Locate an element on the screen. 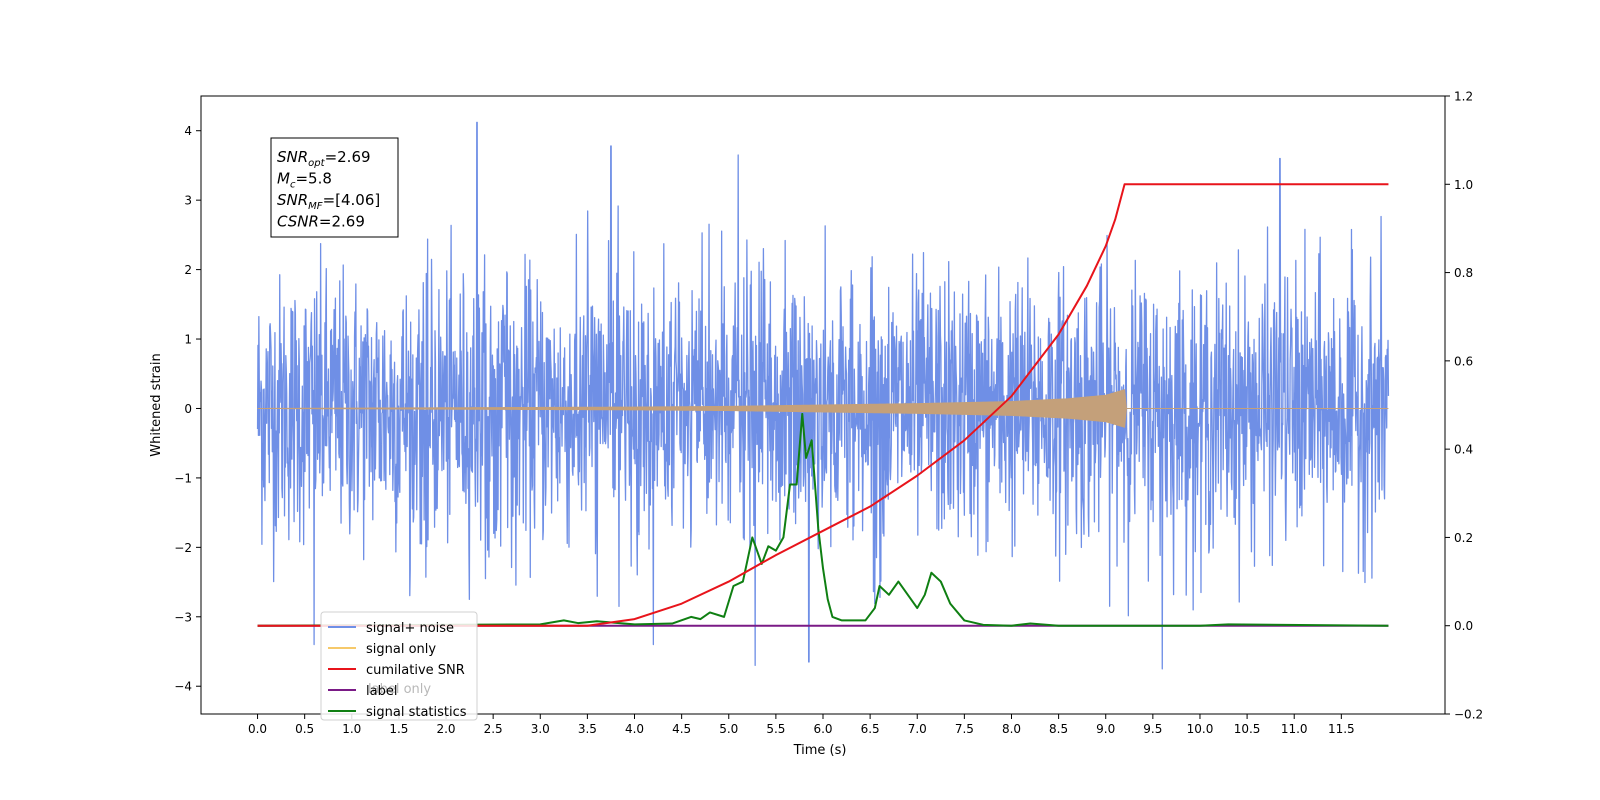 This screenshot has width=1600, height=800. y-left-tick-label: 2 is located at coordinates (188, 270).